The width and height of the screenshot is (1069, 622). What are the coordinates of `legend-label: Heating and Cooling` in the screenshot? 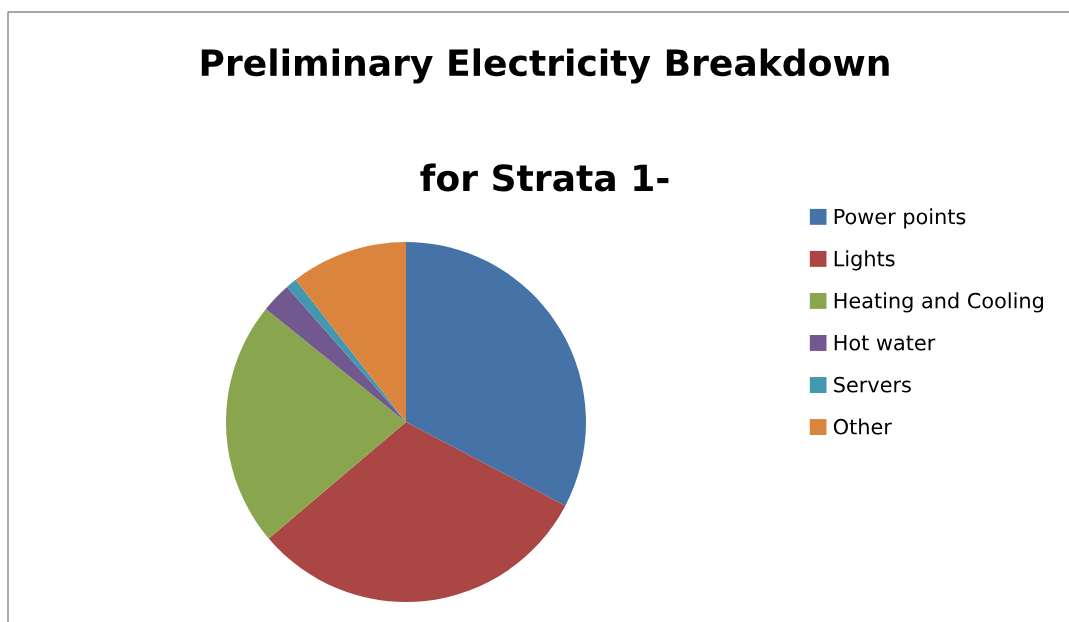 It's located at (938, 302).